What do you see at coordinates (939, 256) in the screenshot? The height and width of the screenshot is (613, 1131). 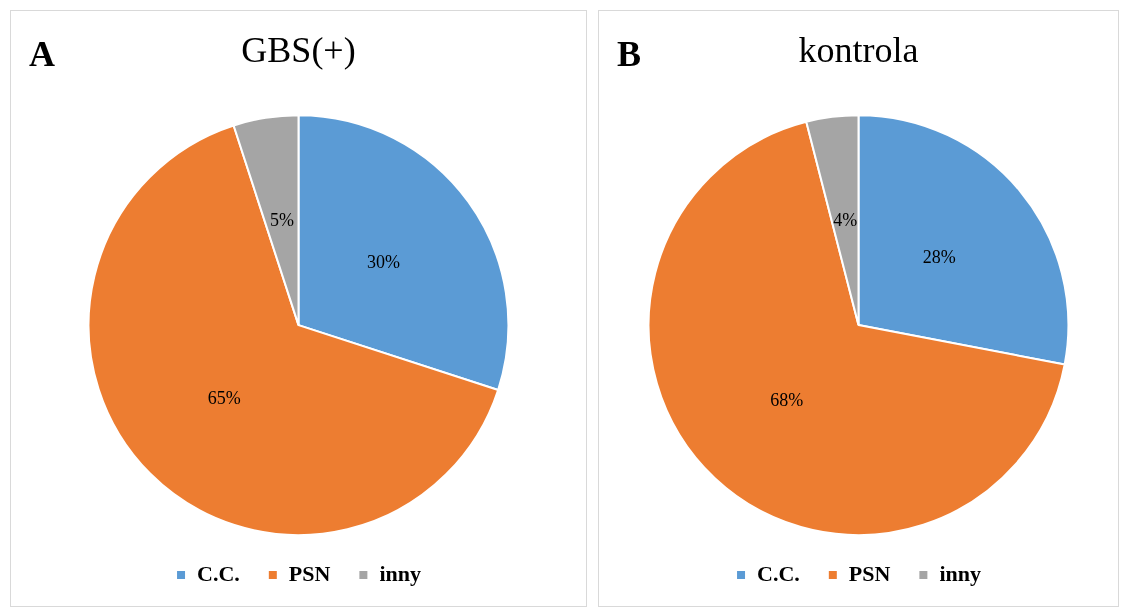 I see `data-label: 28%` at bounding box center [939, 256].